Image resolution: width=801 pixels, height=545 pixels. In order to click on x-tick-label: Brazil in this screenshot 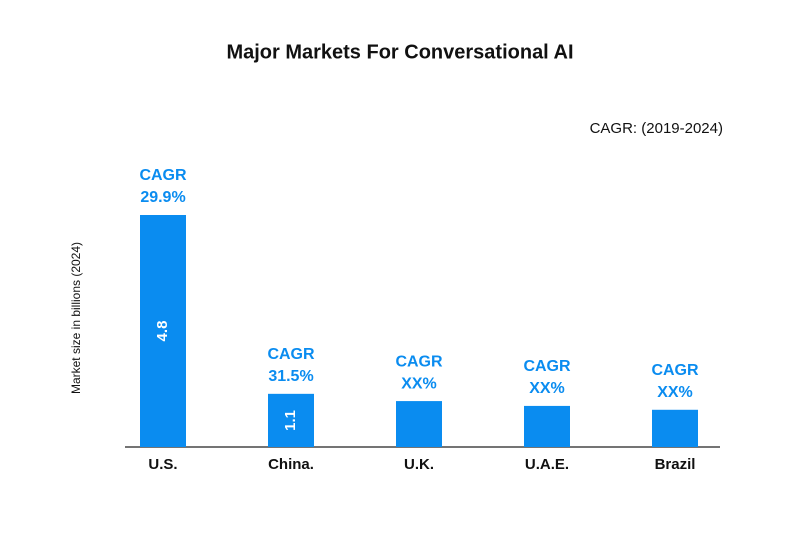, I will do `click(675, 464)`.